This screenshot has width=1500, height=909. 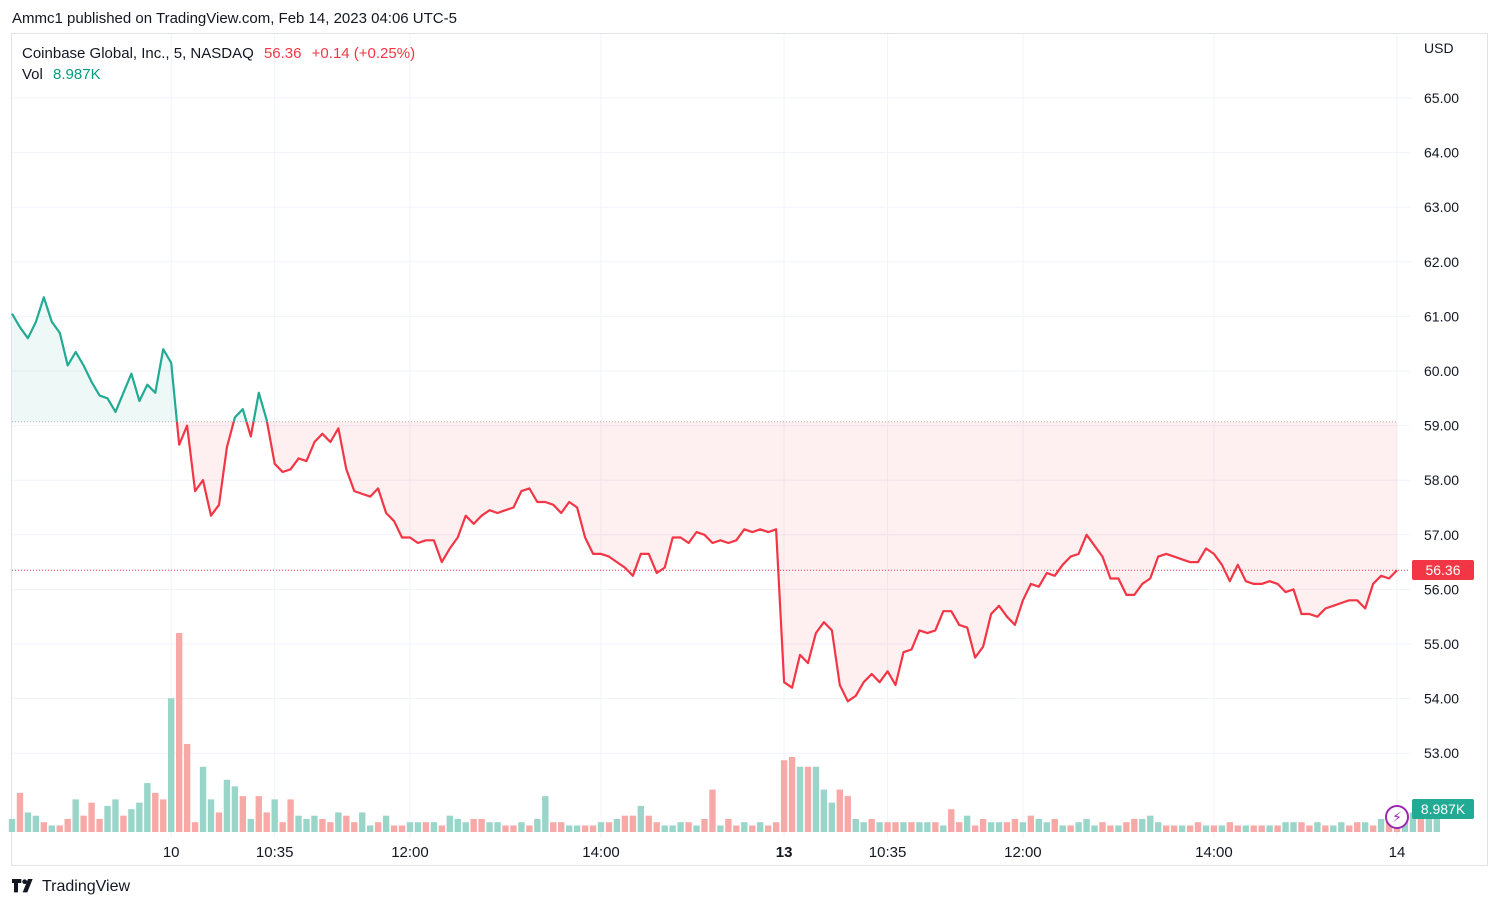 What do you see at coordinates (1441, 589) in the screenshot?
I see `y-tick-label: 56.00` at bounding box center [1441, 589].